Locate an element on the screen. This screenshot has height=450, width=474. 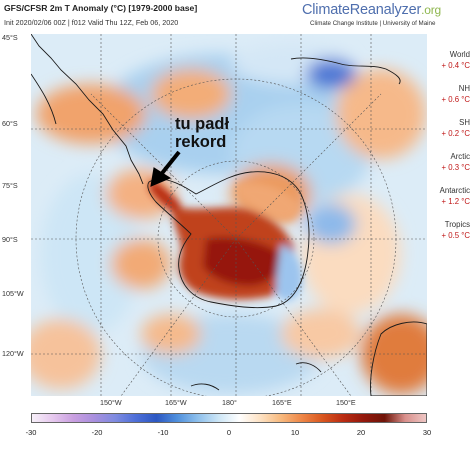
stat-sh: SH + 0.2 °C is located at coordinates (451, 135).